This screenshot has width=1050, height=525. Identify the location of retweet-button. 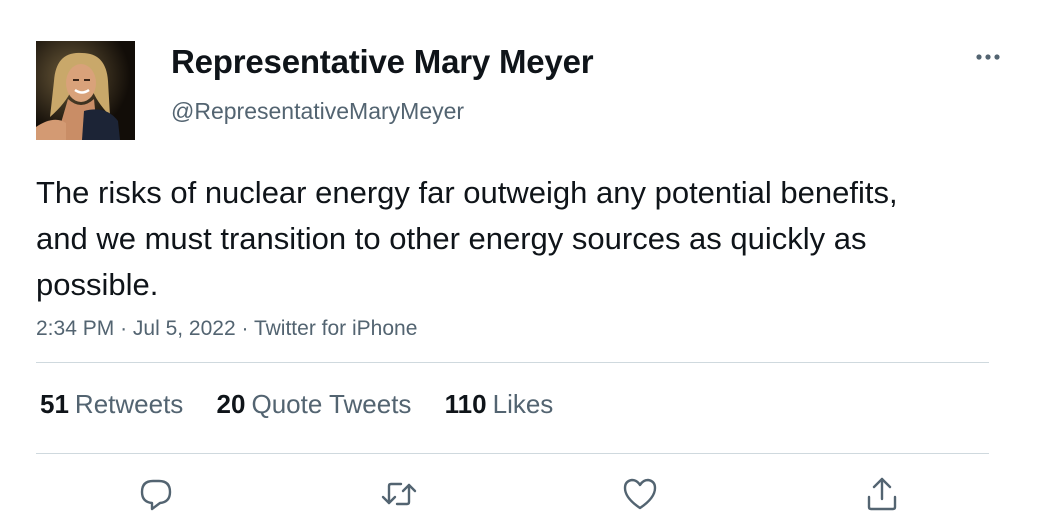
(399, 494).